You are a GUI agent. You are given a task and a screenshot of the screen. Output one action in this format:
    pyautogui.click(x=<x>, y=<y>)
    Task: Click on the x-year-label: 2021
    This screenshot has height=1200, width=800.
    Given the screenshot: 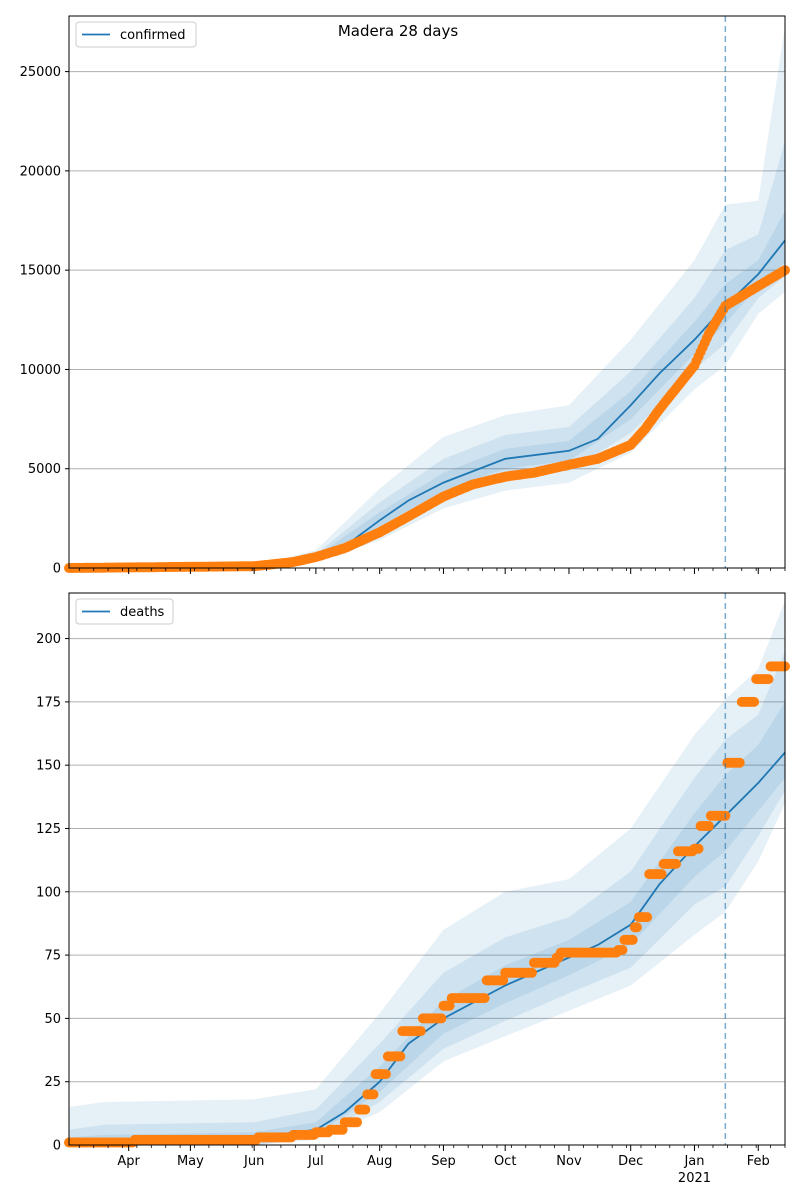 What is the action you would take?
    pyautogui.click(x=694, y=1178)
    